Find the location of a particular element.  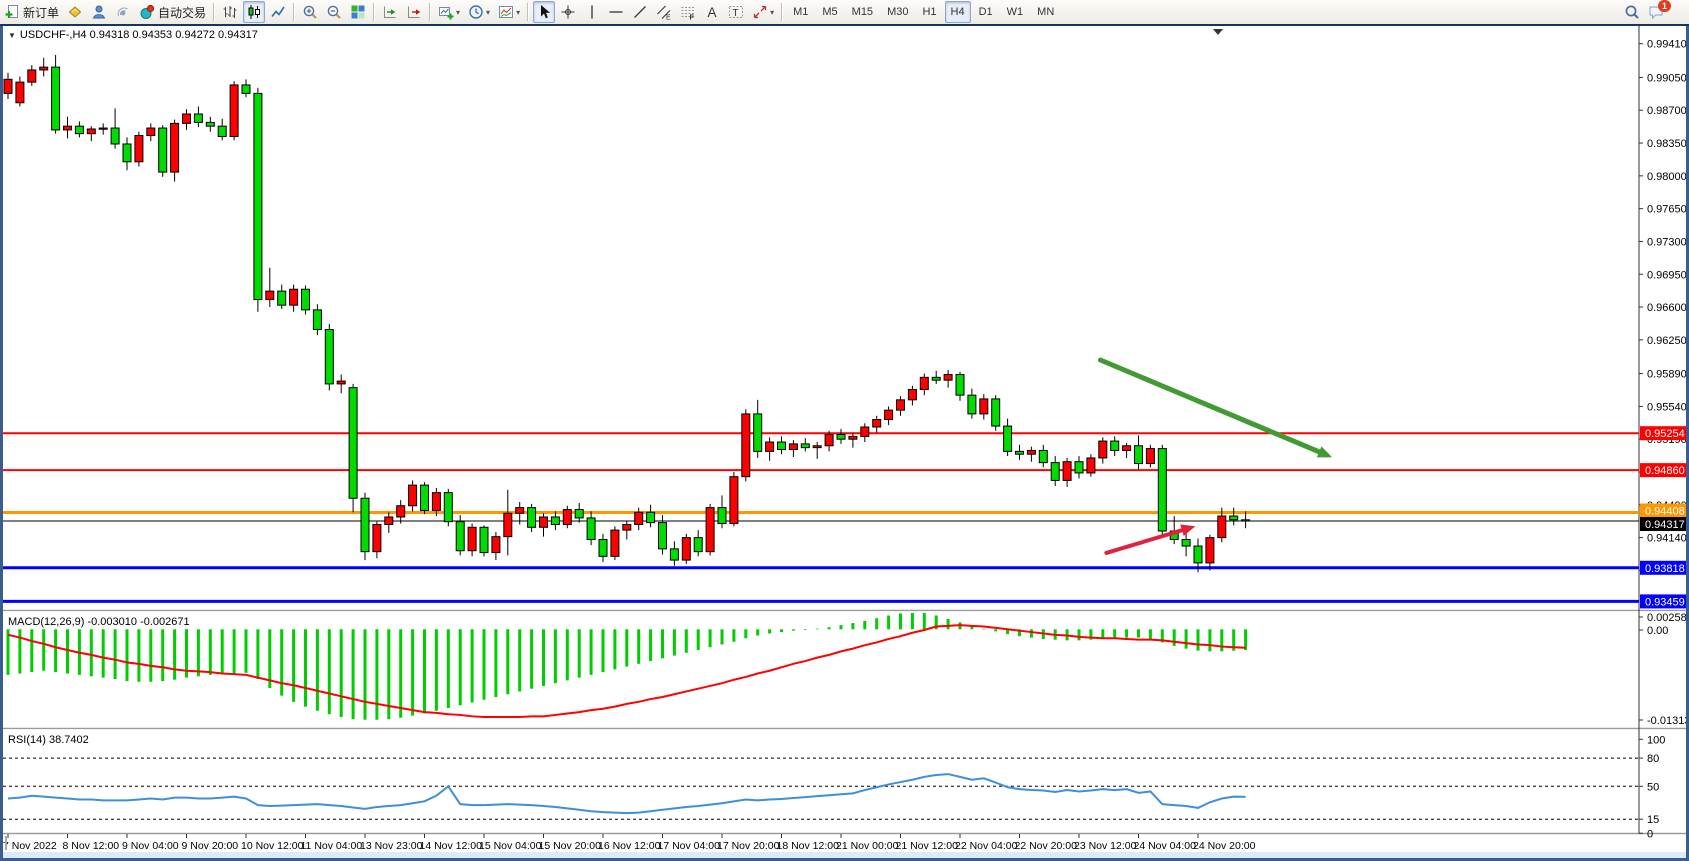

new-chart-button: ▾ is located at coordinates (449, 12).